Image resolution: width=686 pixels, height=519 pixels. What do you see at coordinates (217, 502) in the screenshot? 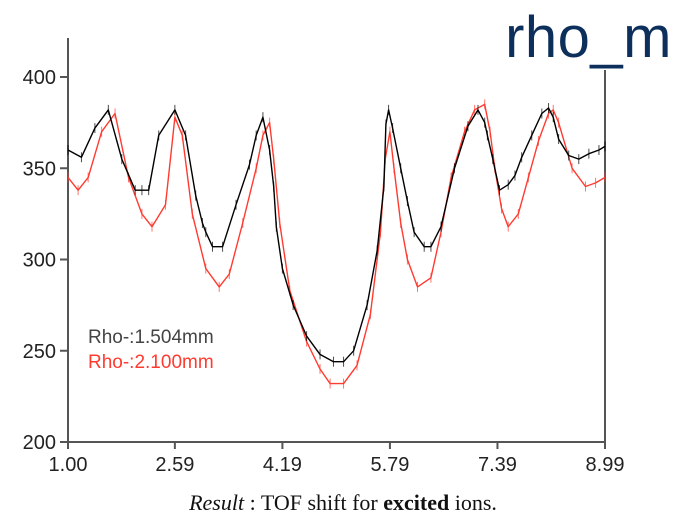
I see `caption-label: Result` at bounding box center [217, 502].